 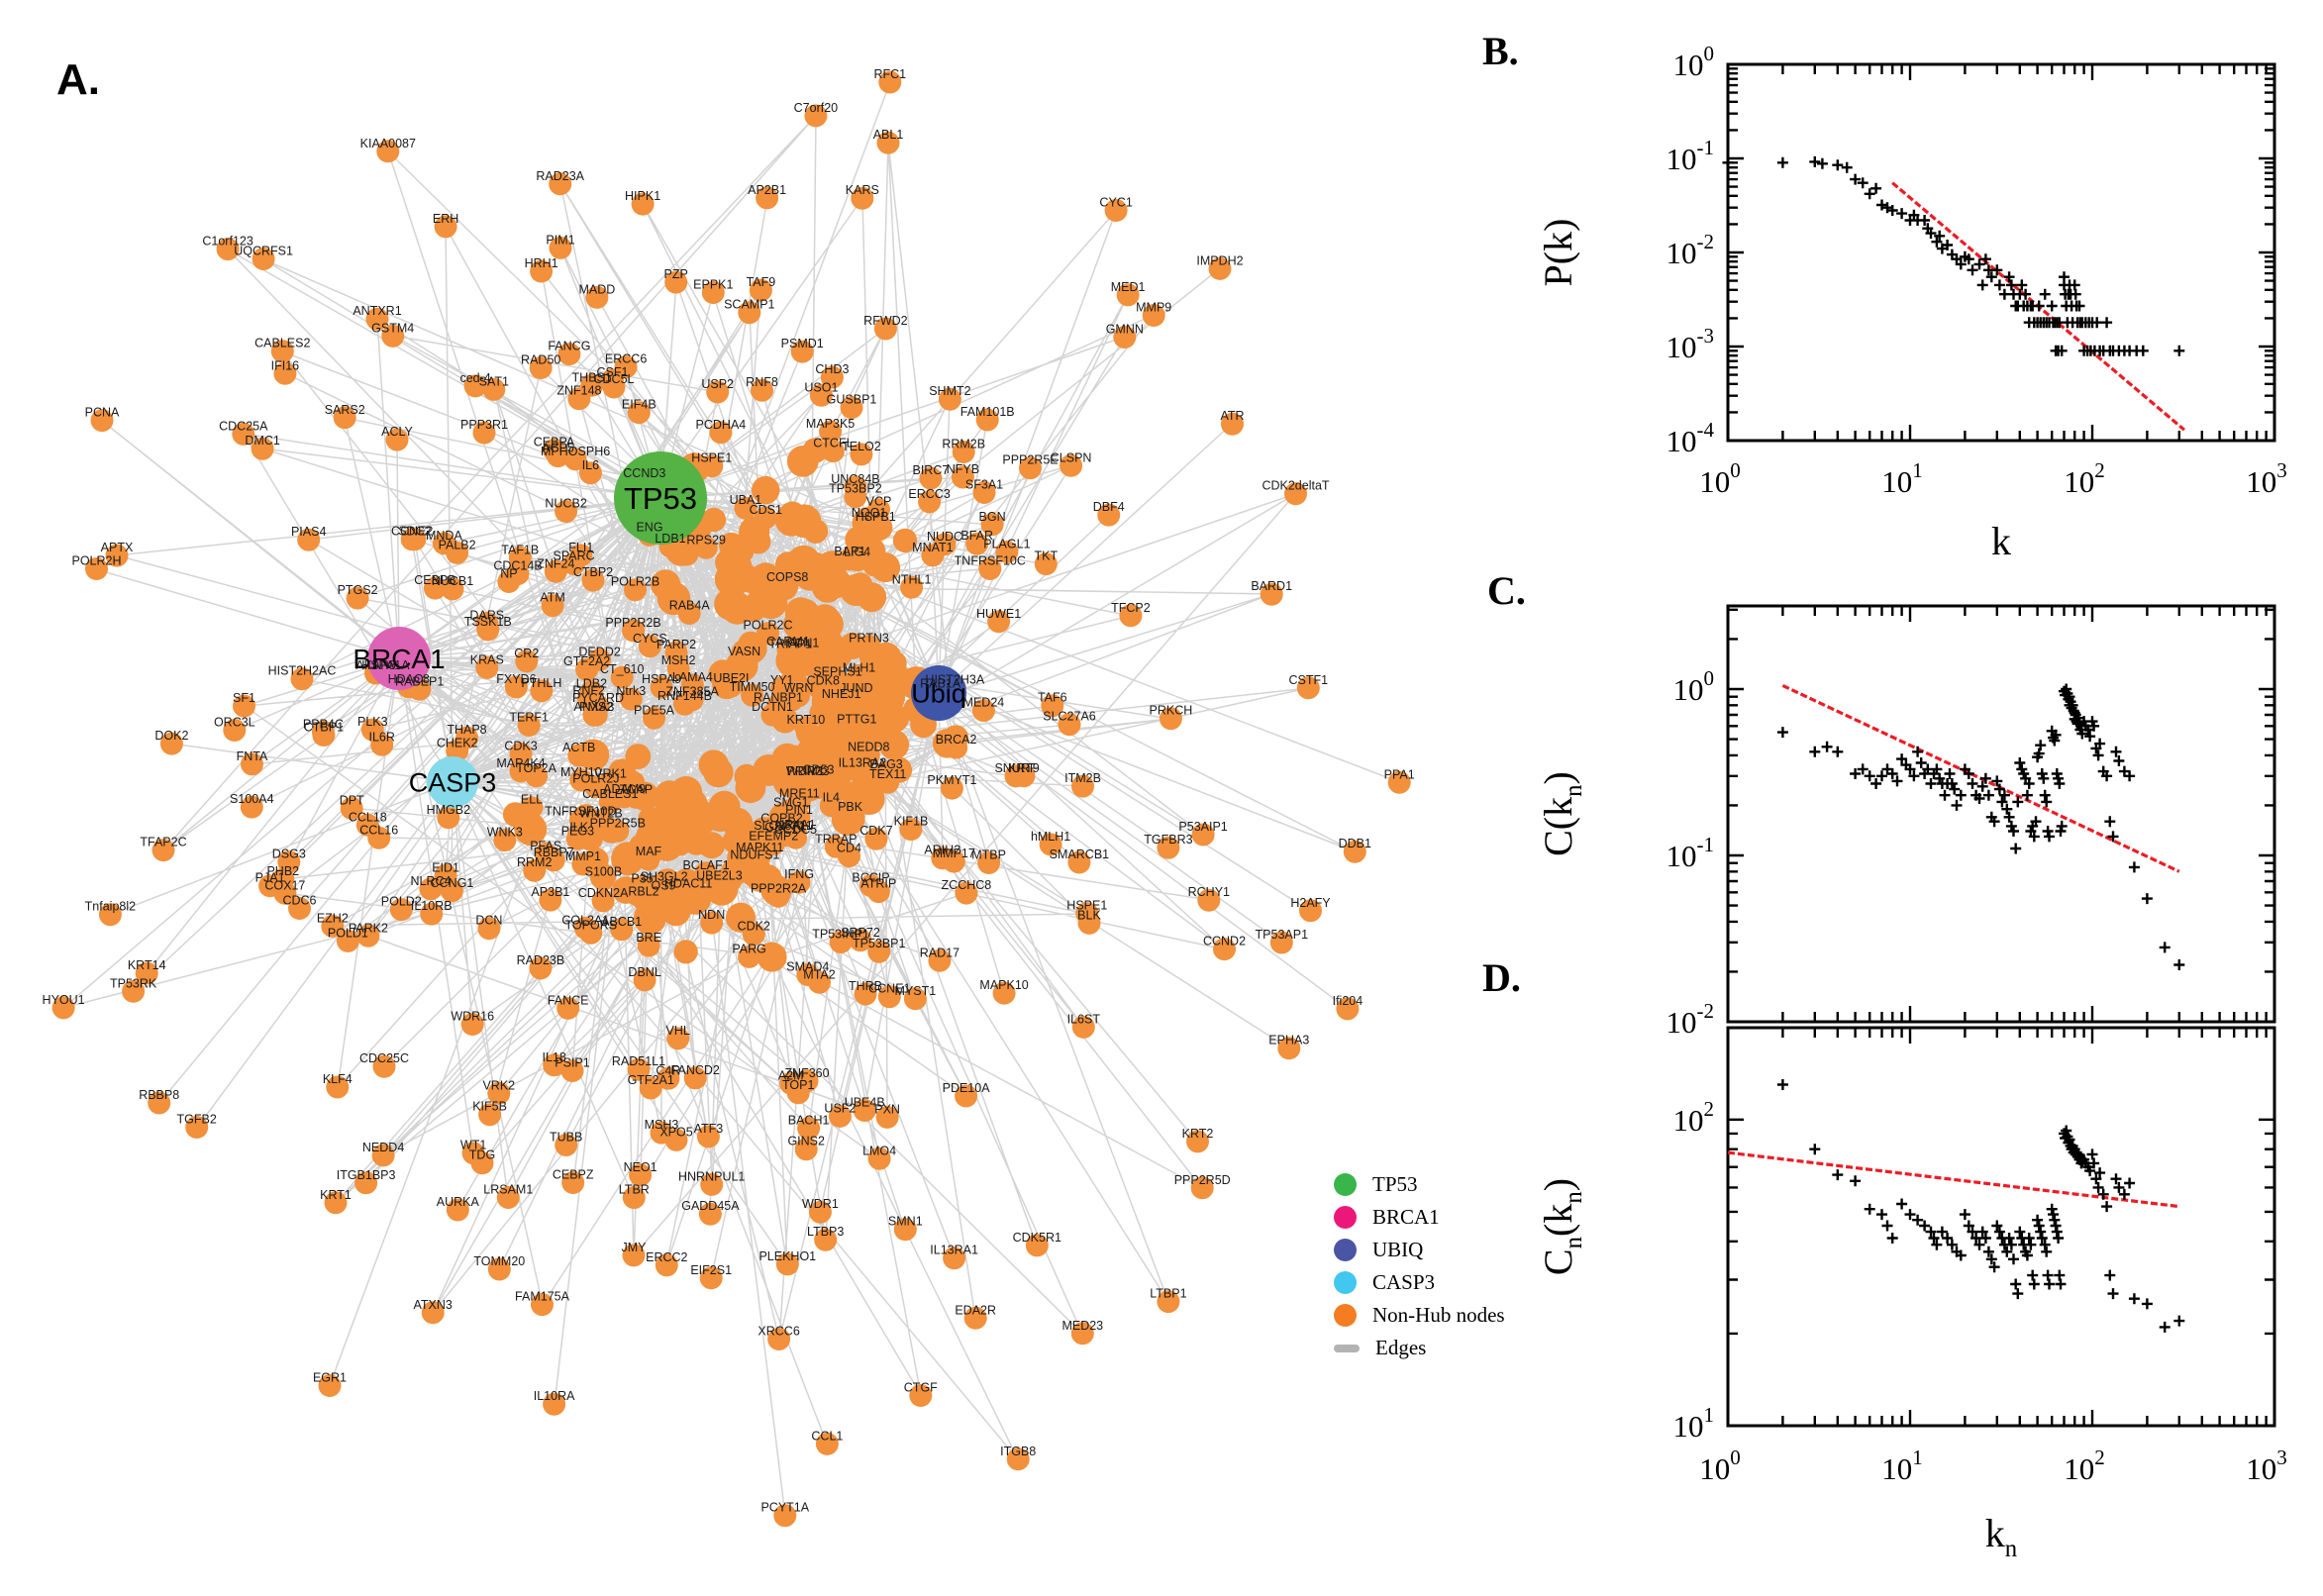 What do you see at coordinates (580, 548) in the screenshot?
I see `node-label: FLI1` at bounding box center [580, 548].